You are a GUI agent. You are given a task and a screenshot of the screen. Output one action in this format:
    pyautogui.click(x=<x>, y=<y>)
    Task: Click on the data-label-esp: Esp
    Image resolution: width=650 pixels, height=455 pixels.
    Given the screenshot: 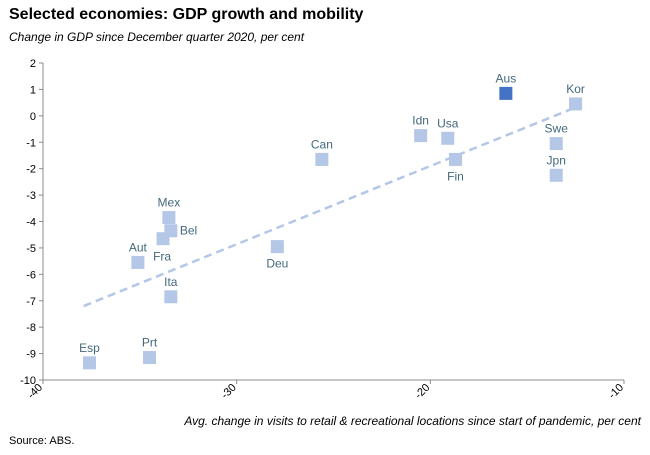 What is the action you would take?
    pyautogui.click(x=89, y=348)
    